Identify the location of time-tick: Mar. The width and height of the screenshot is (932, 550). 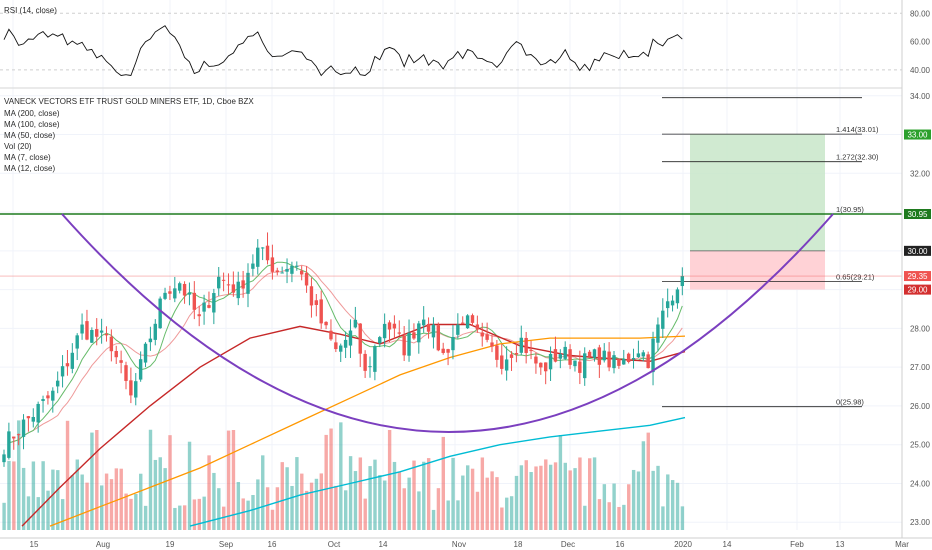
(902, 544).